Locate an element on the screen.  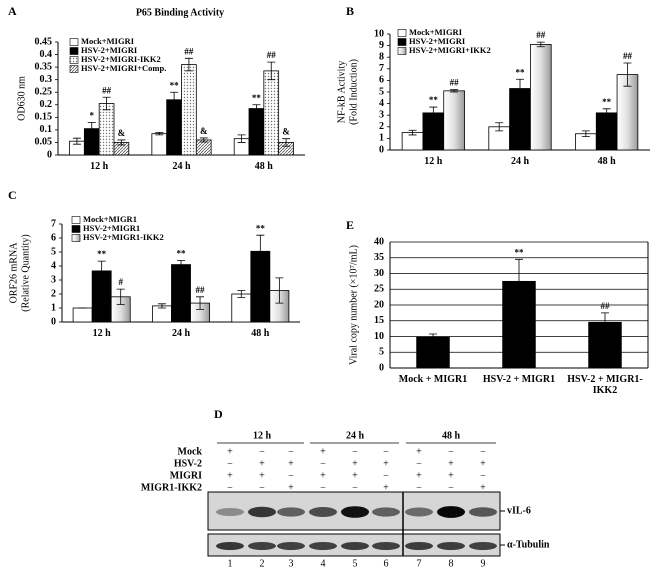
y-tick-label: 6 is located at coordinates (381, 80).